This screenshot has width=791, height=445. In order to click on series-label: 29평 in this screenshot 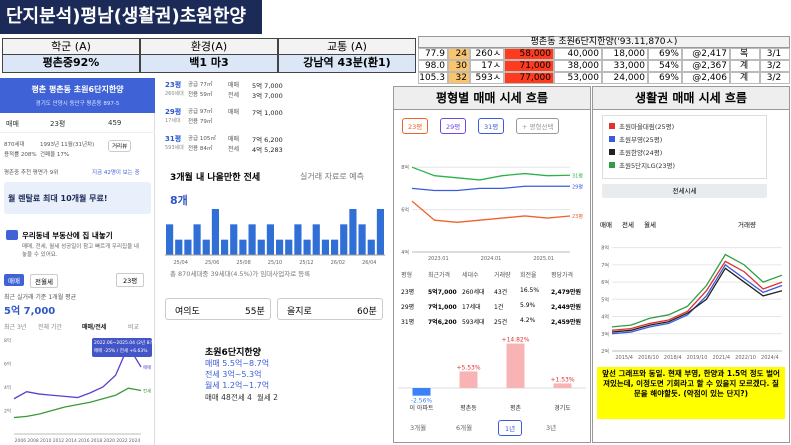, I will do `click(577, 186)`.